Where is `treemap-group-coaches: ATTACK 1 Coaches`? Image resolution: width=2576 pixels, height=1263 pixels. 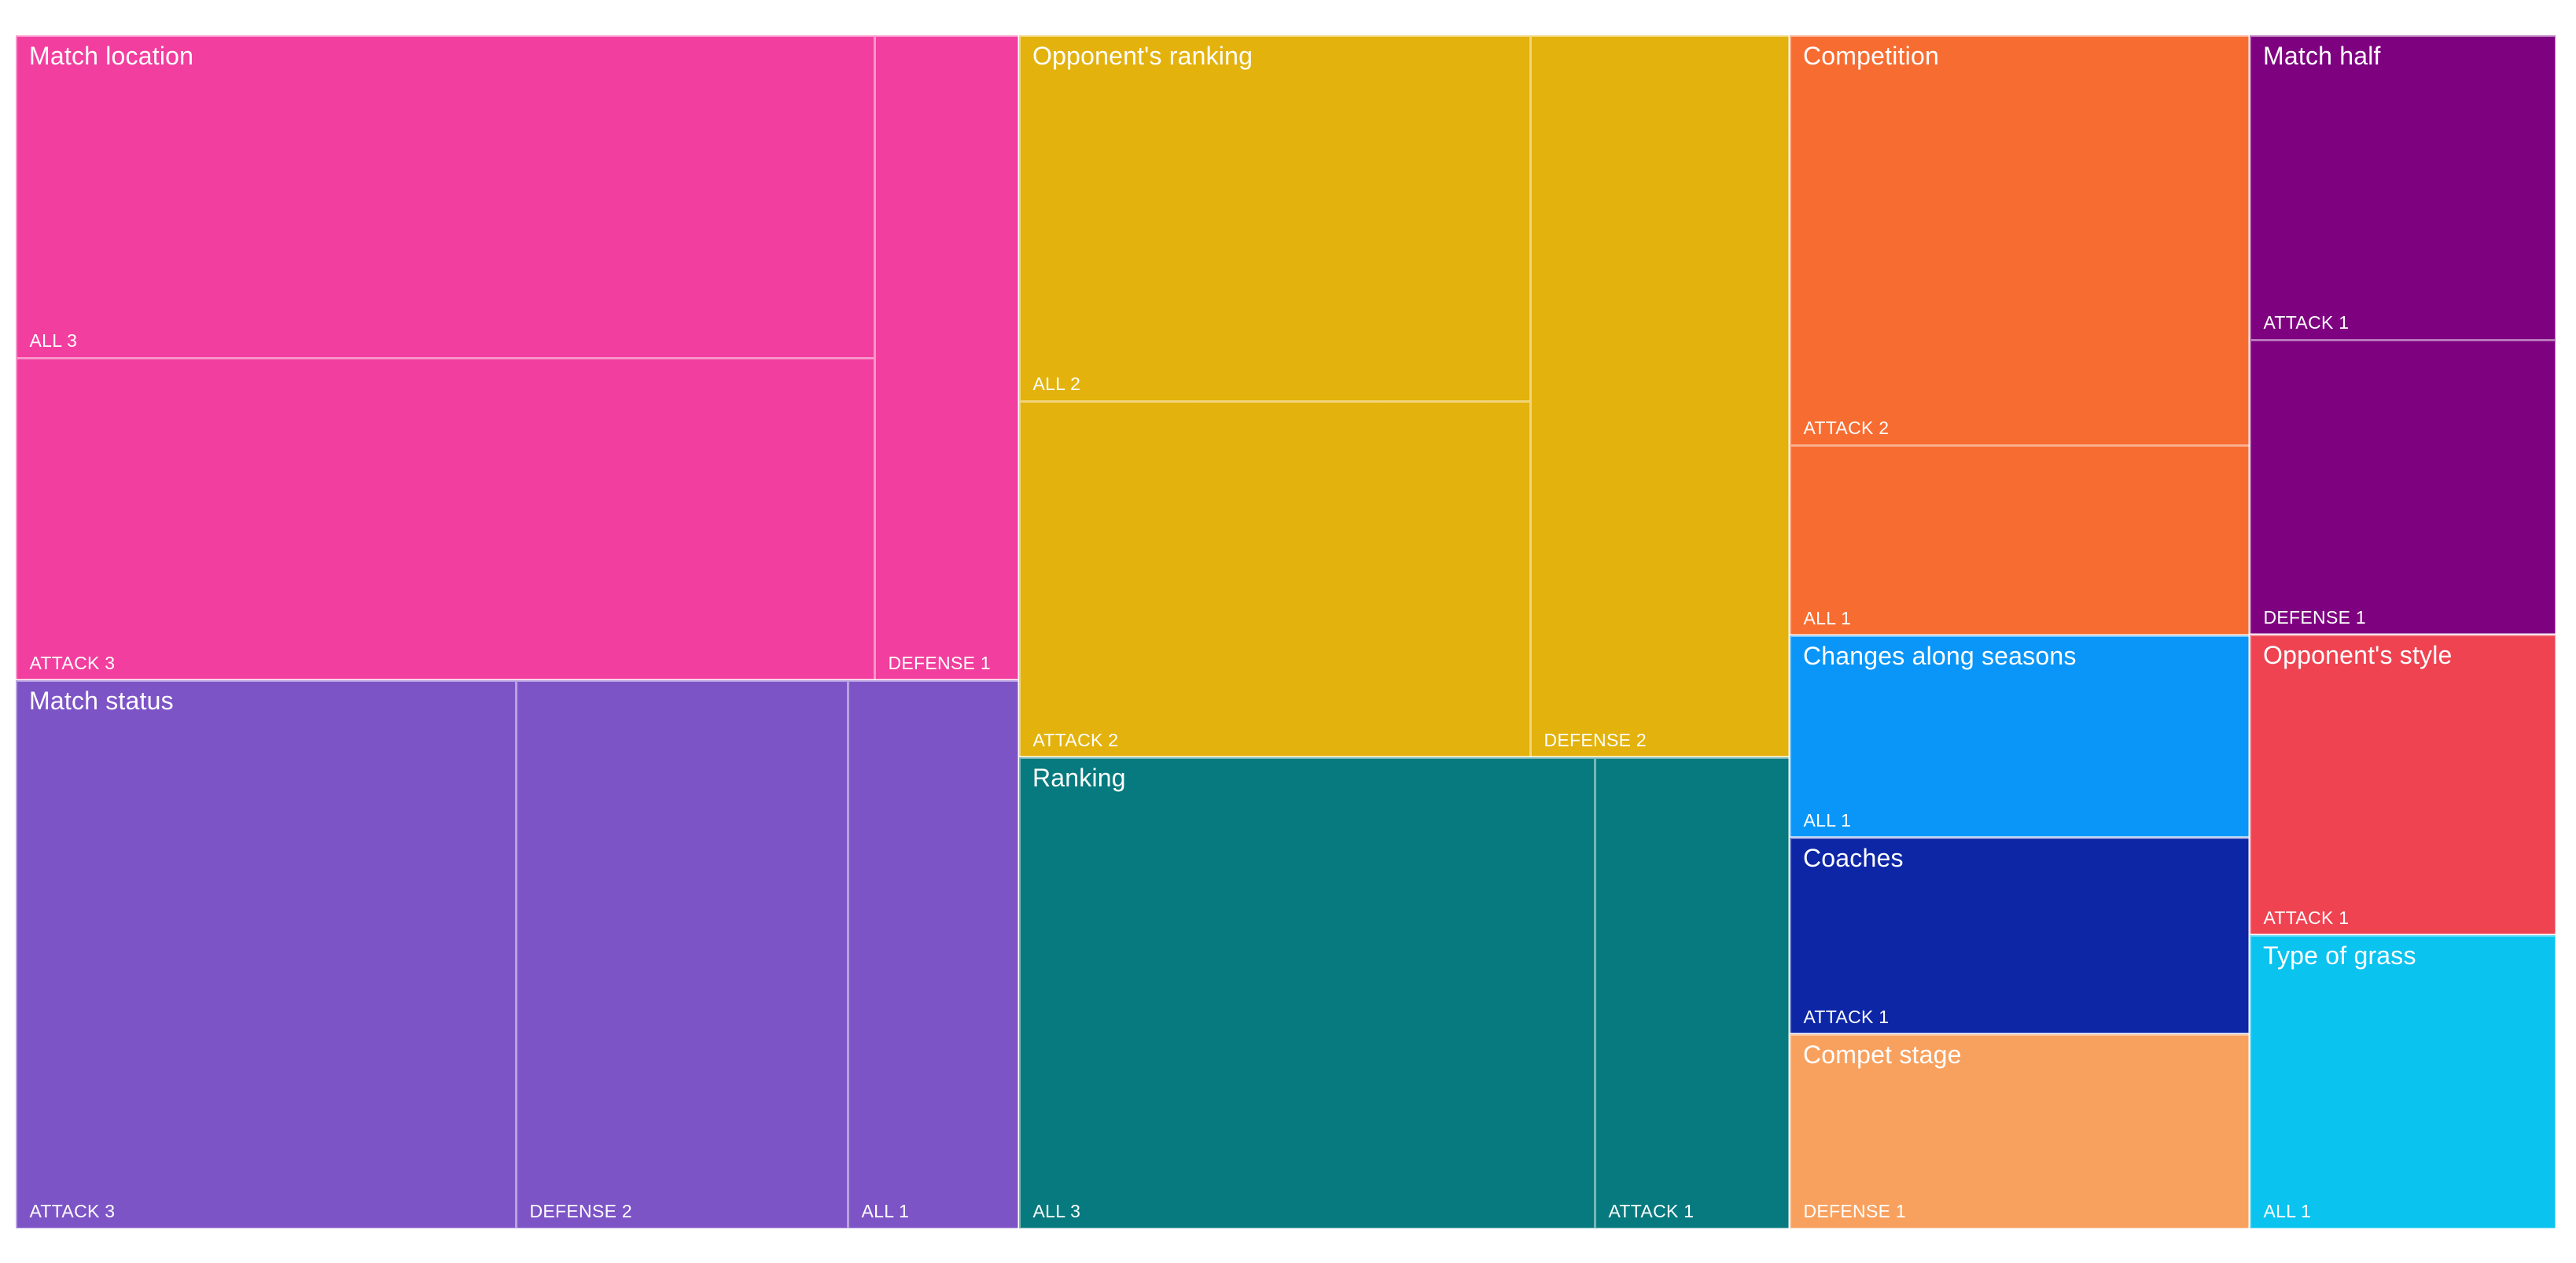
treemap-group-coaches: ATTACK 1 Coaches is located at coordinates (2020, 936).